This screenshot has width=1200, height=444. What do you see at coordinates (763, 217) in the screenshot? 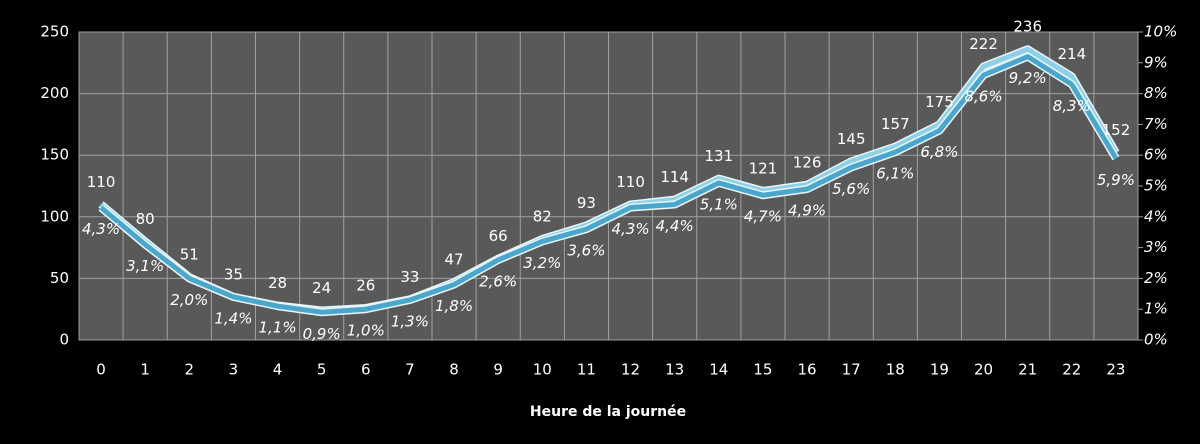
I see `data-label: 4,7%` at bounding box center [763, 217].